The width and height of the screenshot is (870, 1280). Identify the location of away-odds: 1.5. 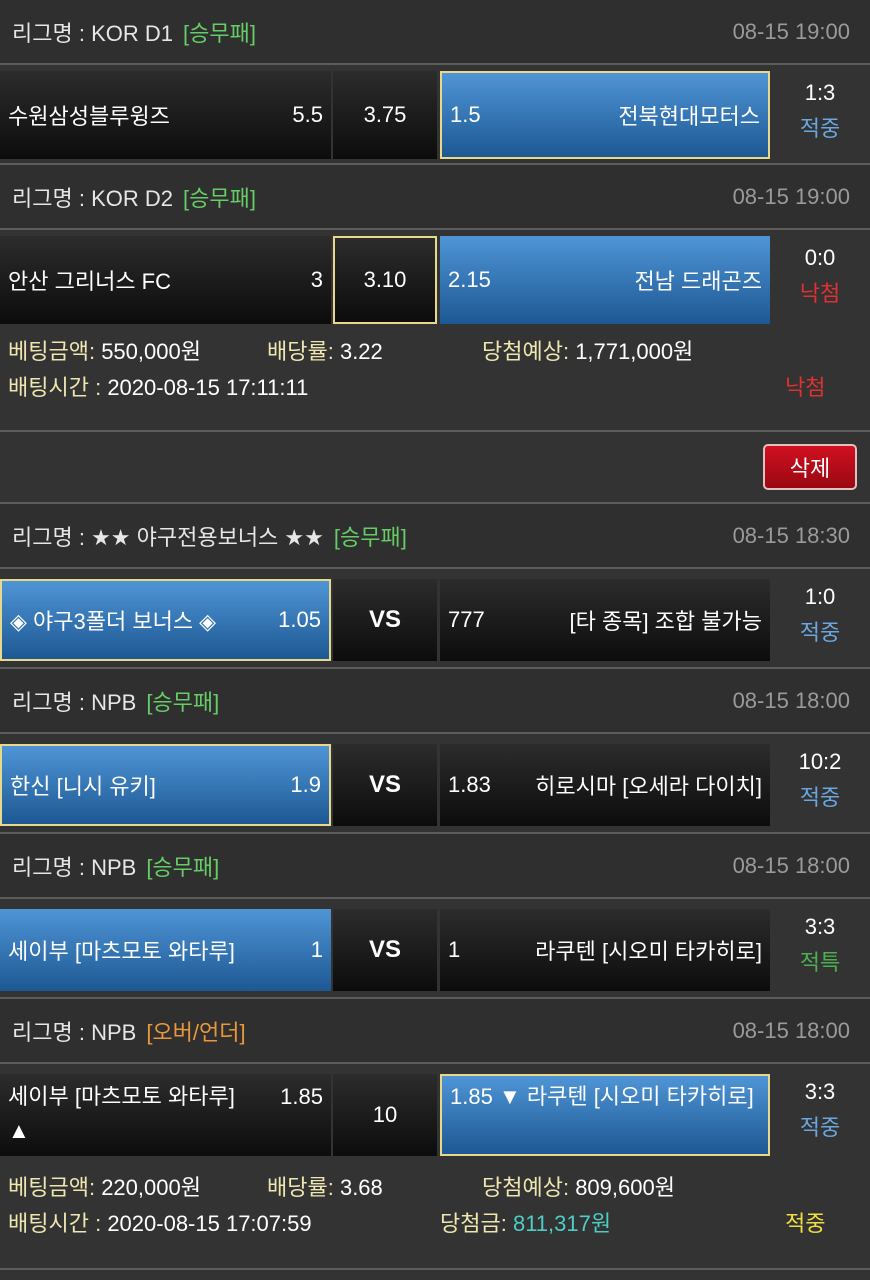
(465, 114).